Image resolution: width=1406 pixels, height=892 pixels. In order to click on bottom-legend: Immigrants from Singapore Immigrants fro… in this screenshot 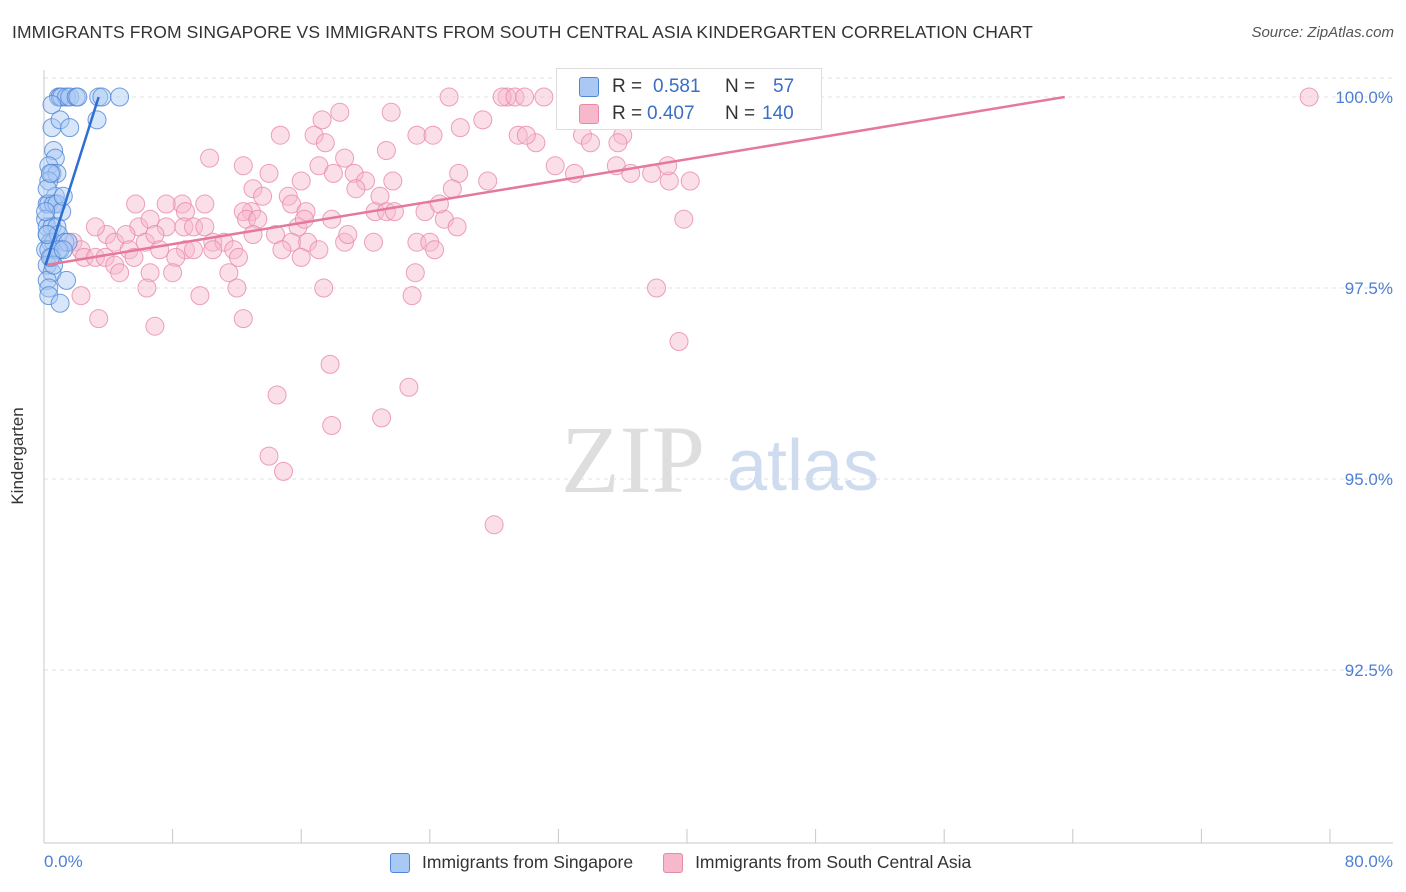, I will do `click(695, 862)`.